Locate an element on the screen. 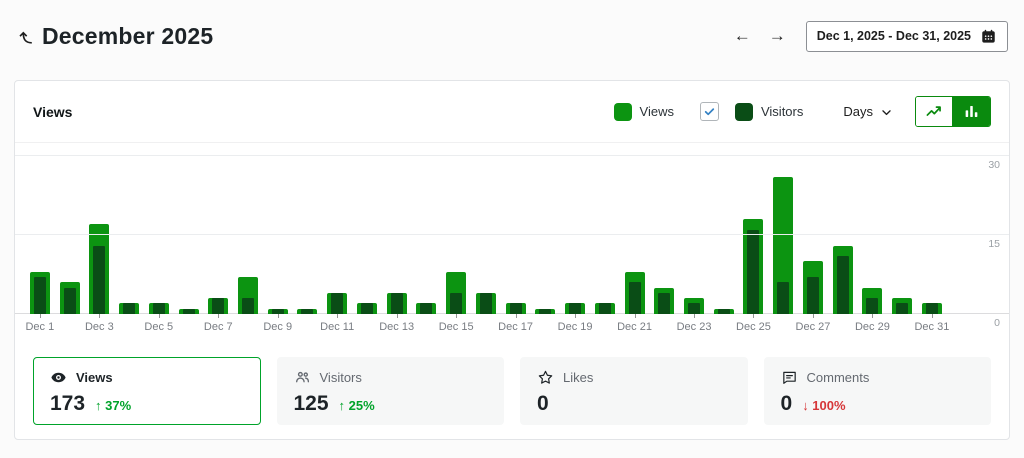  prev-period-button: ← is located at coordinates (742, 36).